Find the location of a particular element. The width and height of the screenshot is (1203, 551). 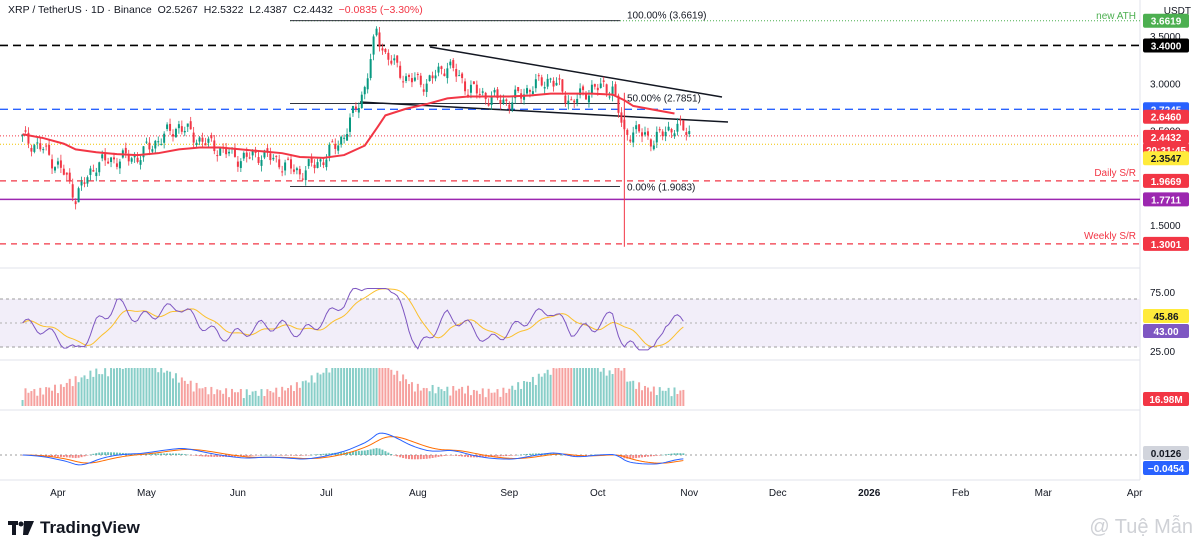

wedge-upper-line is located at coordinates (576, 72).